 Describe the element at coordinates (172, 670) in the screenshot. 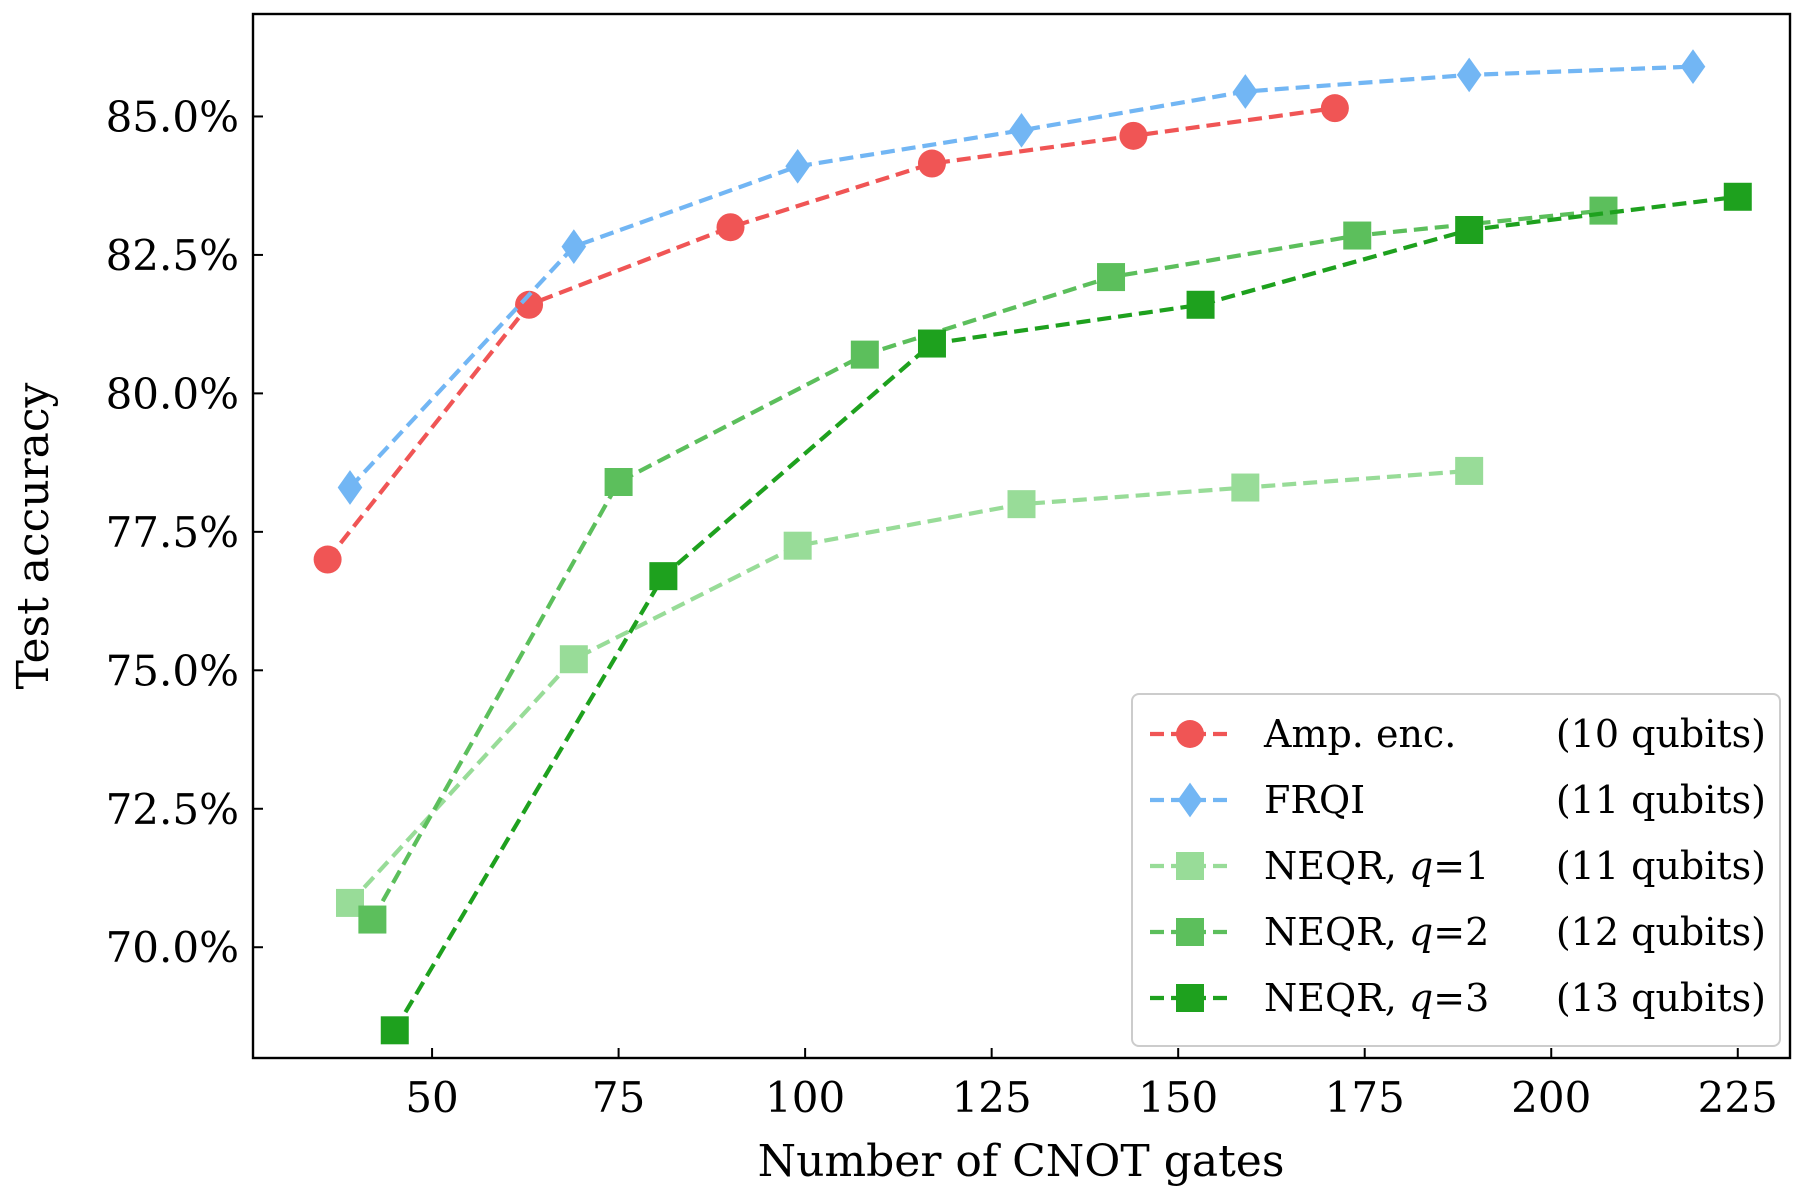

I see `y-tick-label: 75.0%` at that location.